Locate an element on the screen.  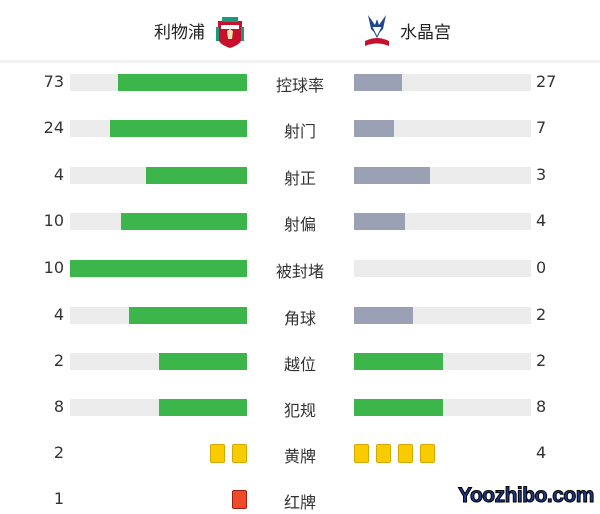
stat-label: 角球 is located at coordinates (299, 318).